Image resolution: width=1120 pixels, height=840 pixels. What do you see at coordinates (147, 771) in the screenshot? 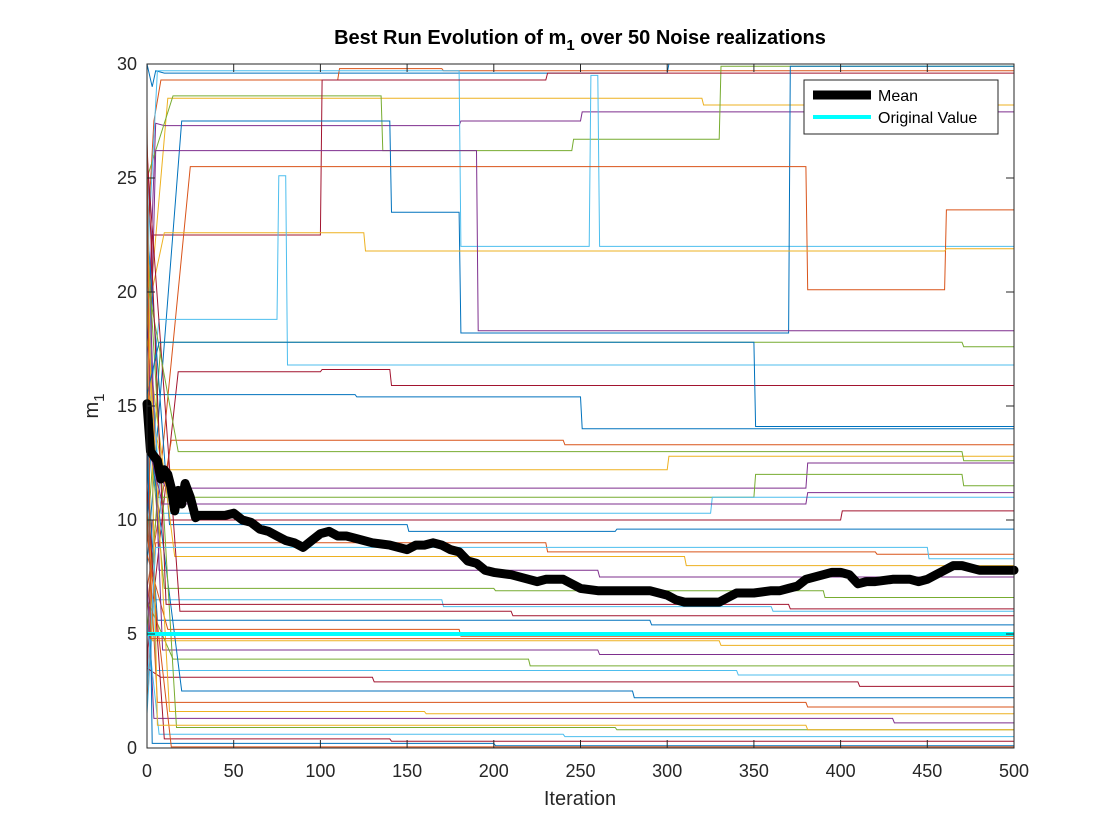
I see `x-tick-label: 0` at bounding box center [147, 771].